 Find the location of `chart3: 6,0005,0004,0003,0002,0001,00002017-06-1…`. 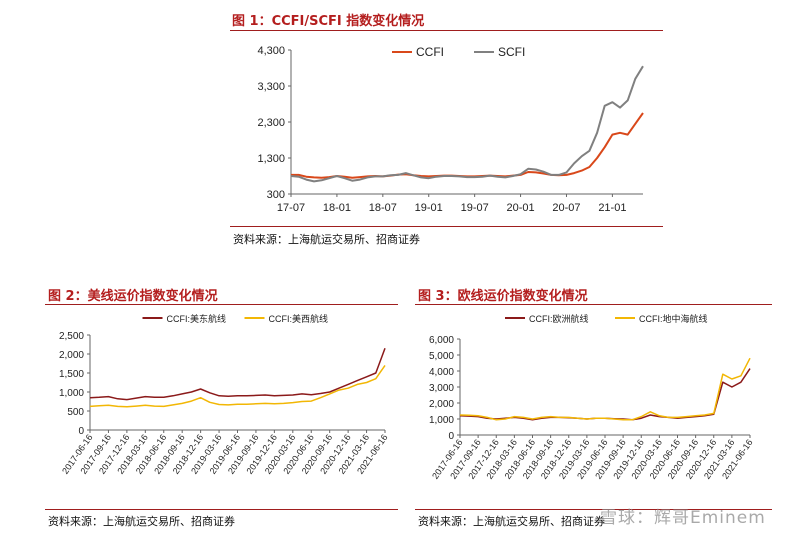

chart3: 6,0005,0004,0003,0002,0001,00002017-06-1… is located at coordinates (592, 397).